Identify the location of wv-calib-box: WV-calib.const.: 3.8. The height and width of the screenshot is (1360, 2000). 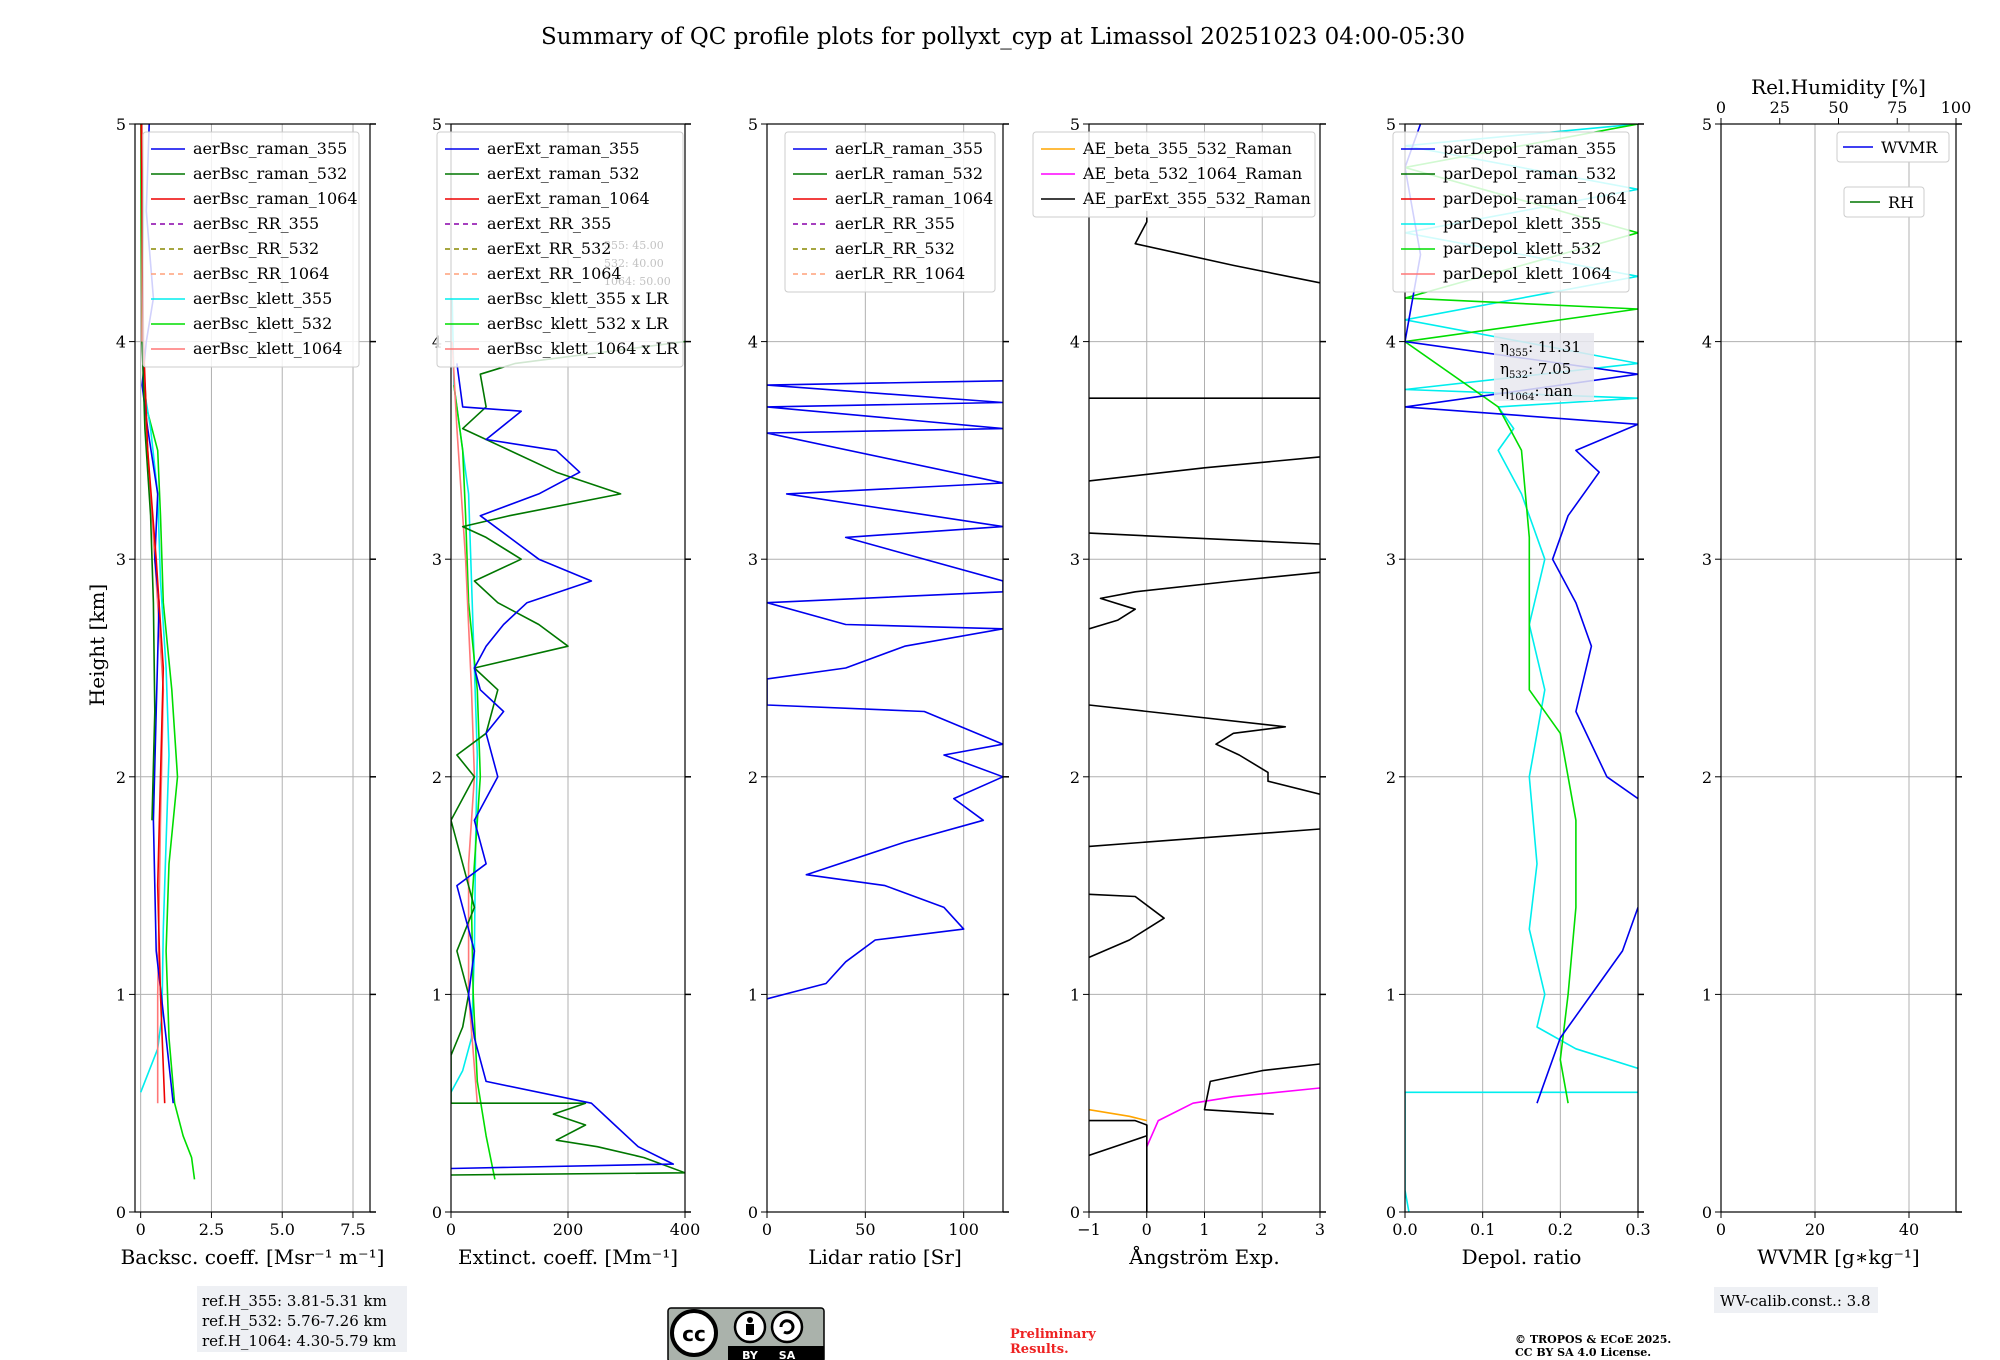
(1796, 1300).